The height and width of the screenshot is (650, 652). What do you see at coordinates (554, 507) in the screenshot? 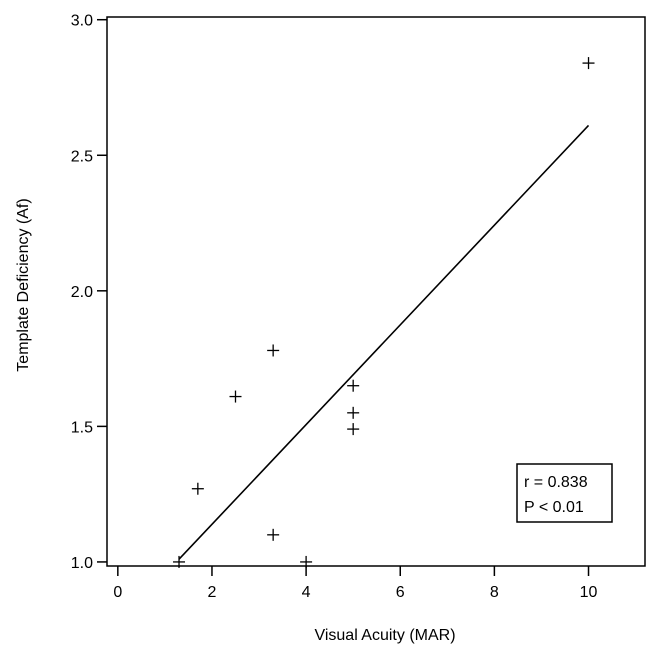
I see `stats-p-value: P < 0.01` at bounding box center [554, 507].